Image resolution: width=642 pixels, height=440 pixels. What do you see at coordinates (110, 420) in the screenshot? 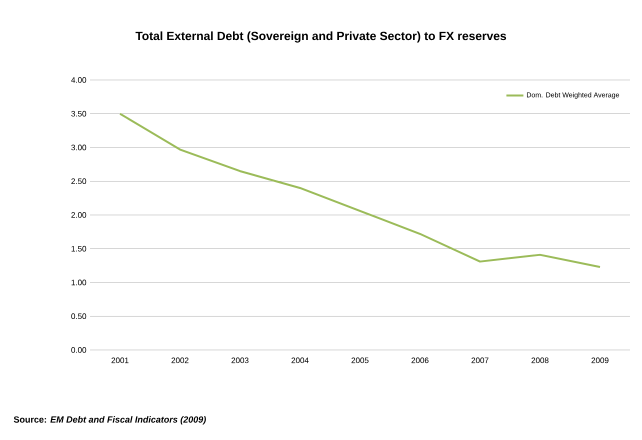
I see `source-note: Source: EM Debt and Fiscal Indicators (2009)` at bounding box center [110, 420].